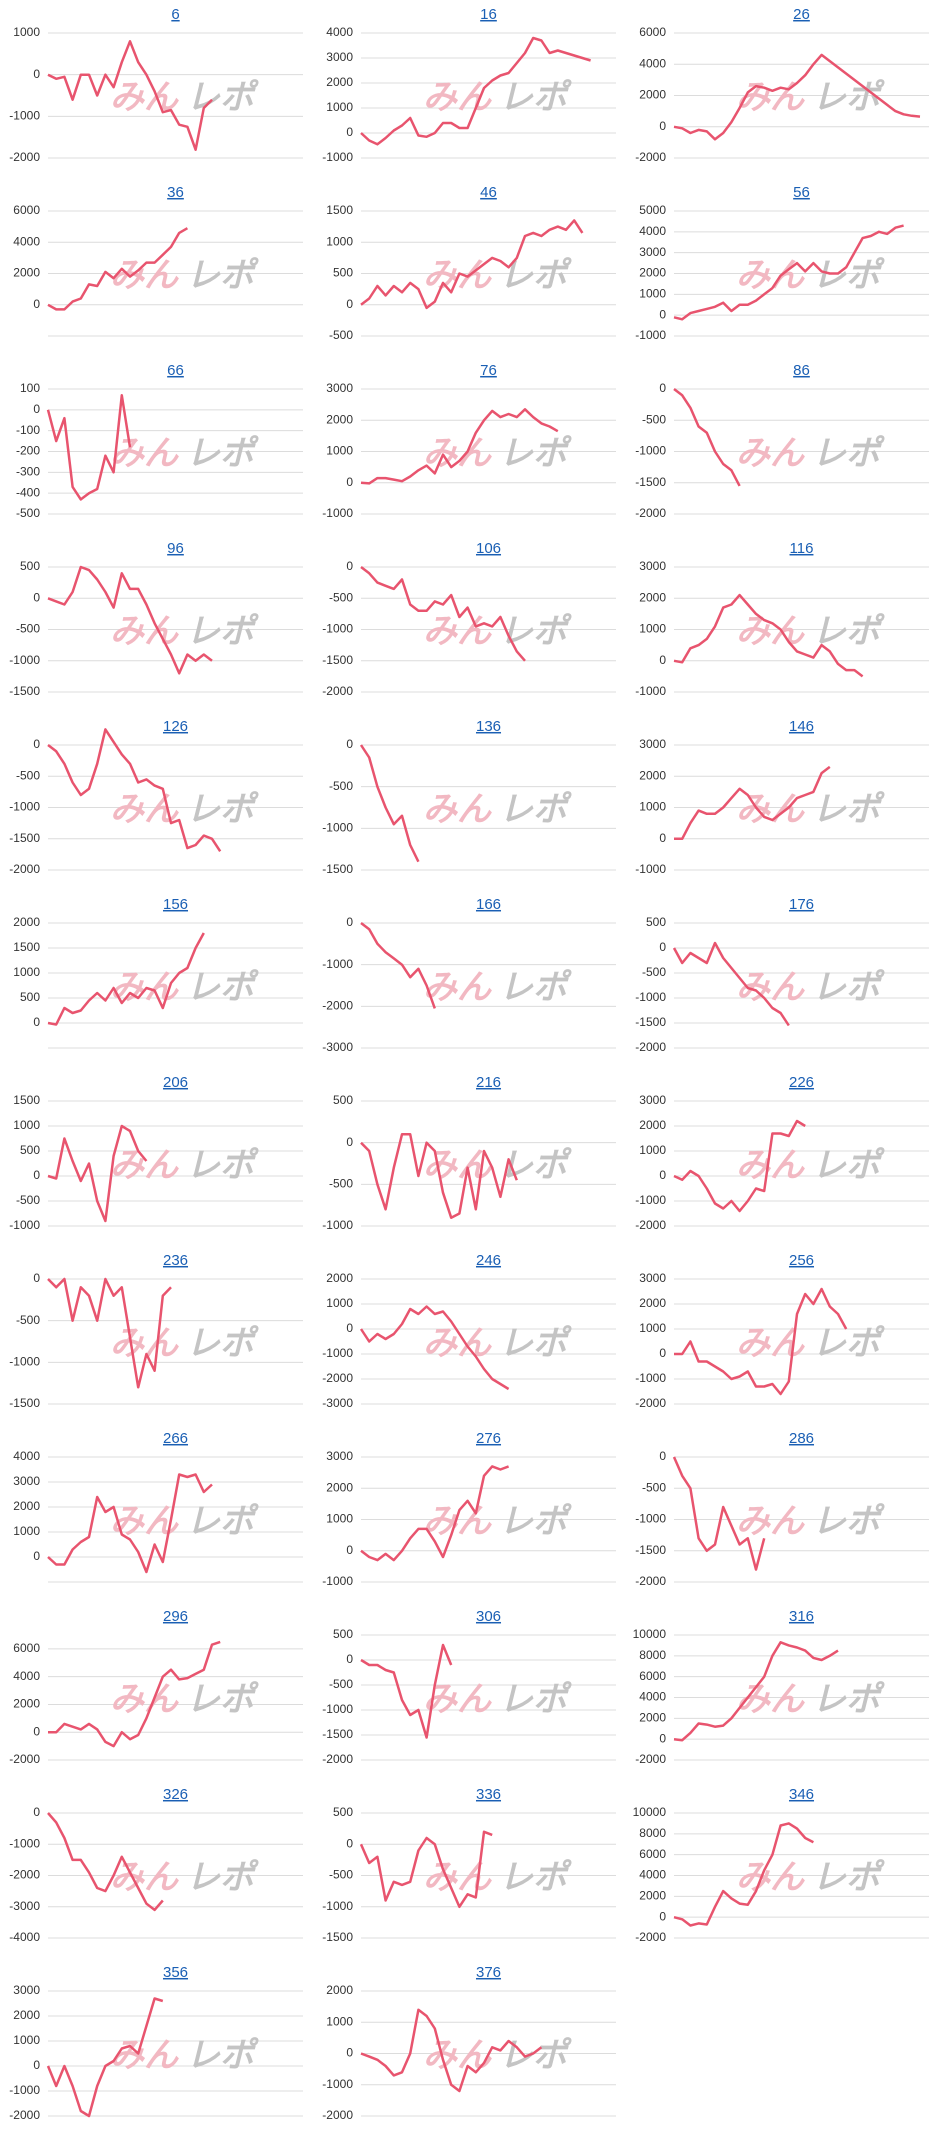  Describe the element at coordinates (801, 1438) in the screenshot. I see `chart-title: 286` at that location.